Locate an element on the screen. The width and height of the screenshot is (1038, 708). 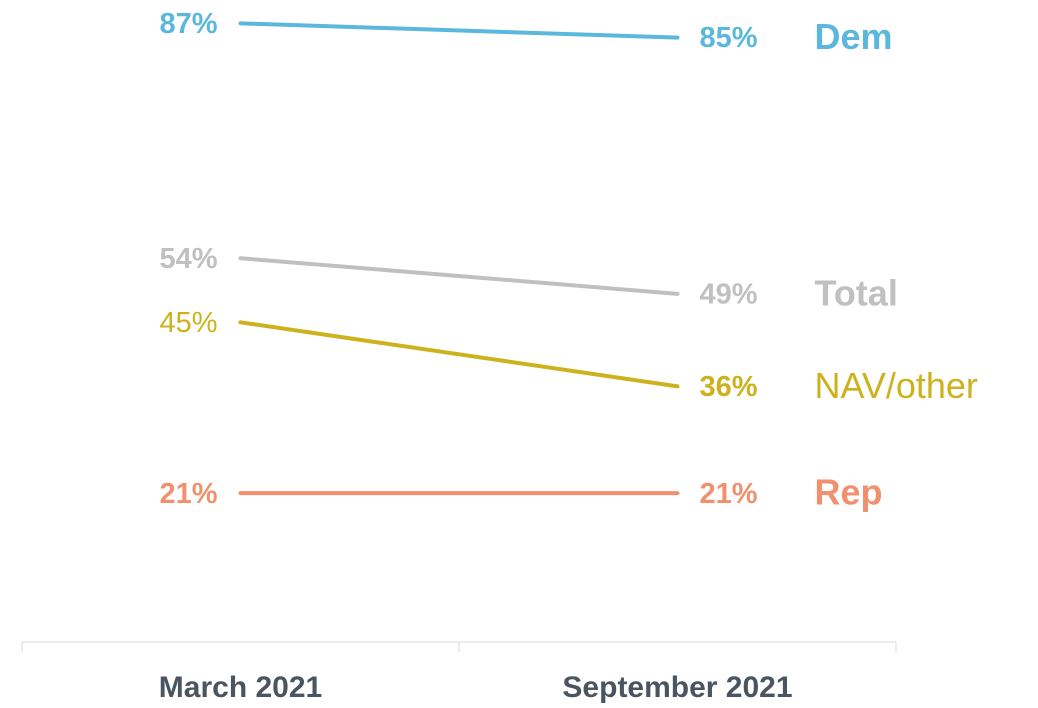
legend-label: Rep is located at coordinates (849, 492).